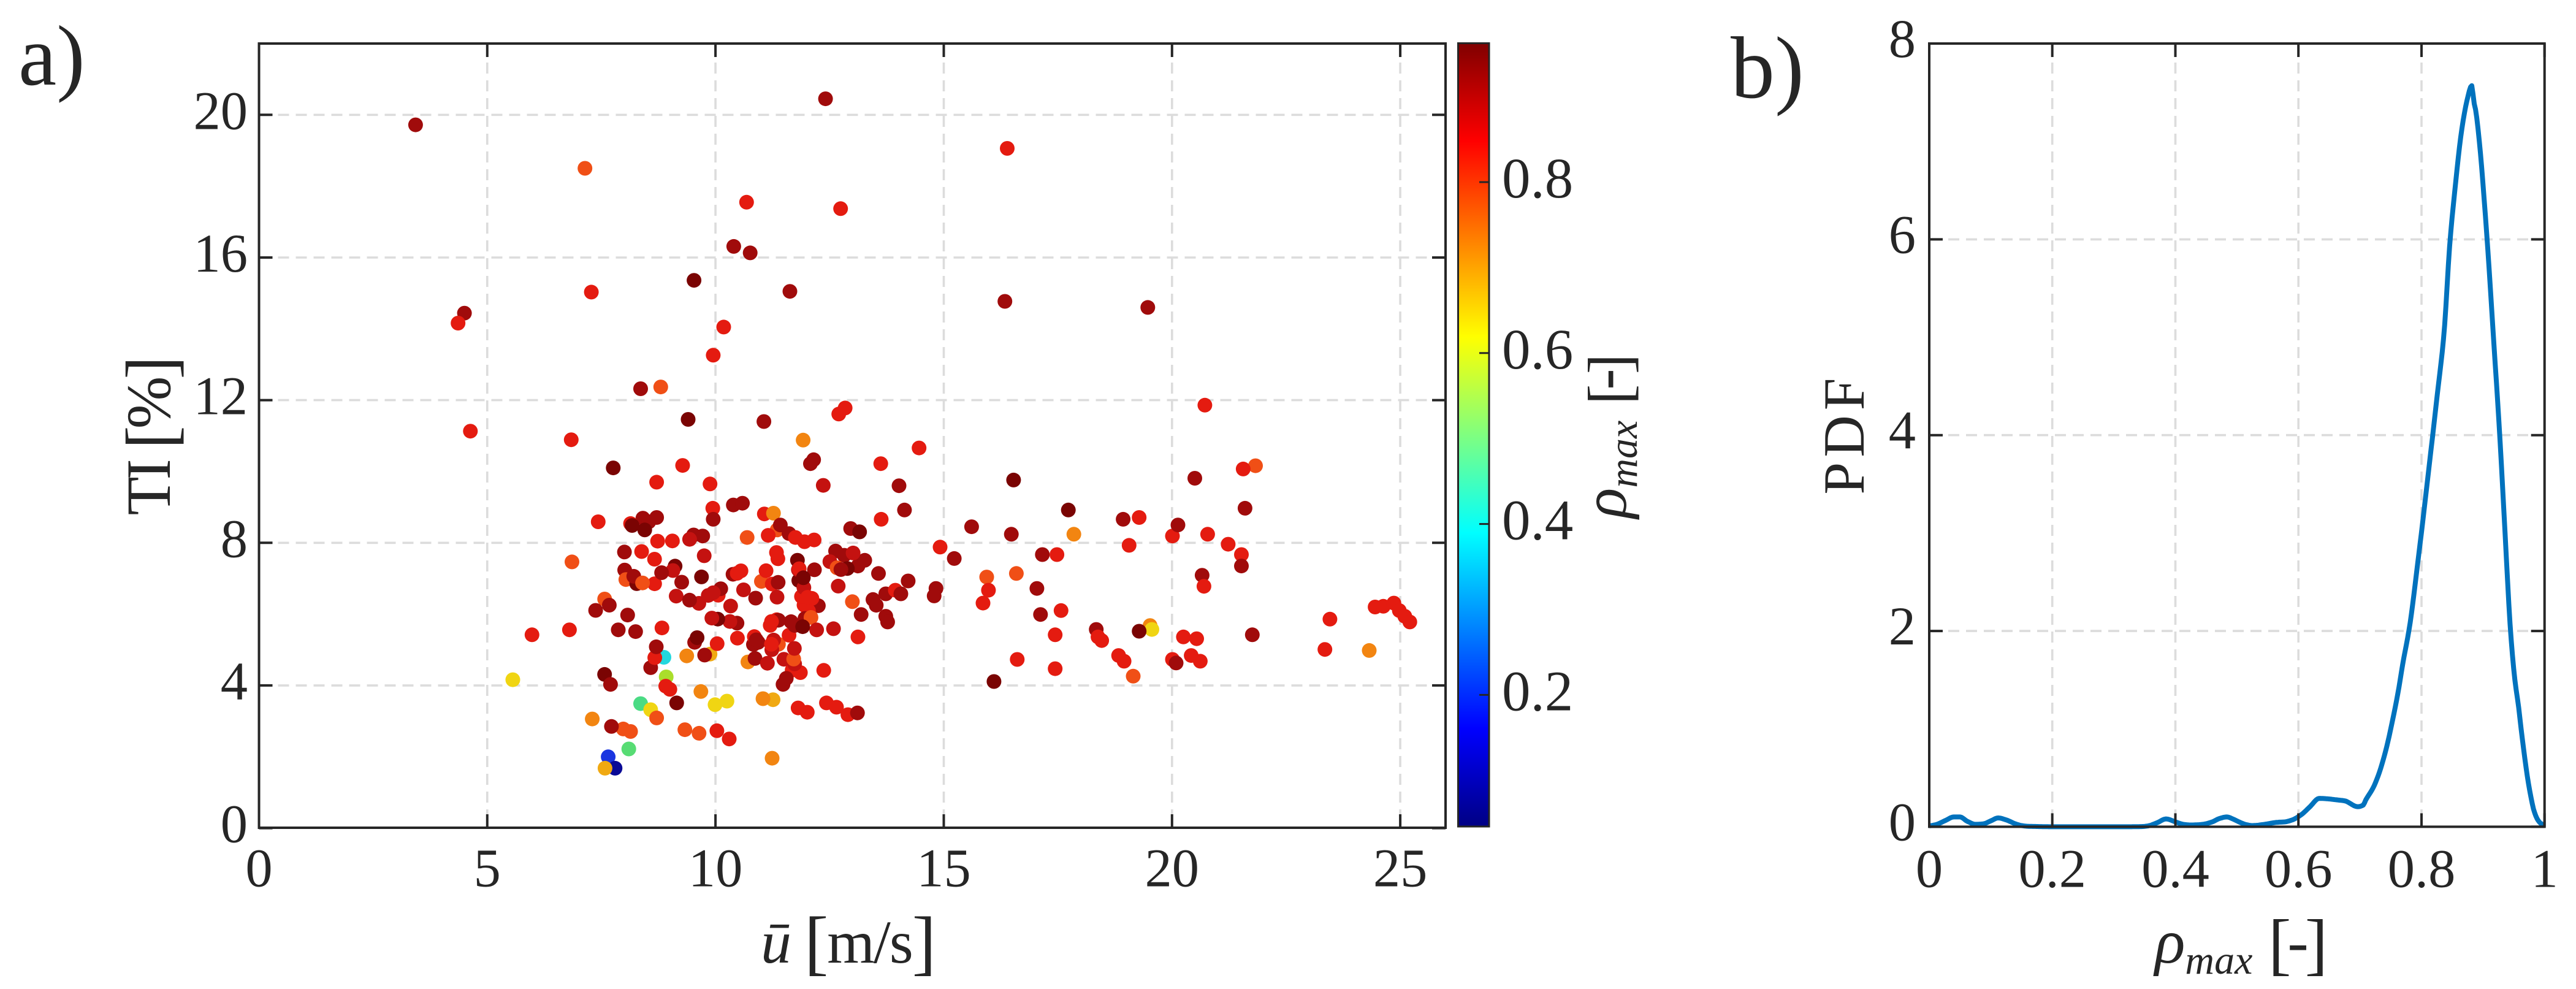 This screenshot has width=2576, height=989. What do you see at coordinates (2544, 869) in the screenshot?
I see `svg-text: 1` at bounding box center [2544, 869].